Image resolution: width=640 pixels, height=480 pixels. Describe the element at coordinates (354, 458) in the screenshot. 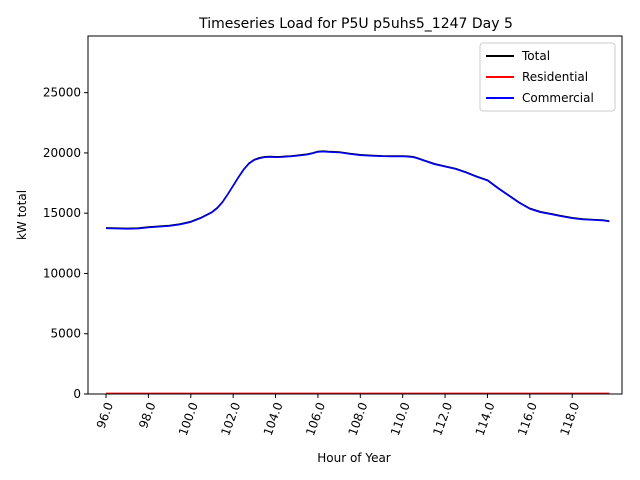

I see `x-axis-label: Hour of Year` at that location.